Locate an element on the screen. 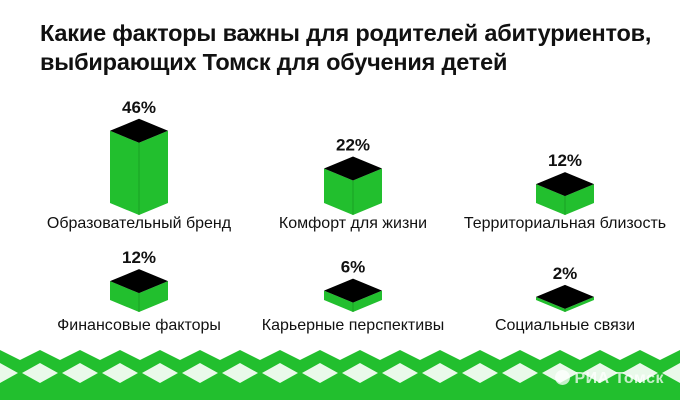 This screenshot has height=400, width=680. decorative-band is located at coordinates (340, 375).